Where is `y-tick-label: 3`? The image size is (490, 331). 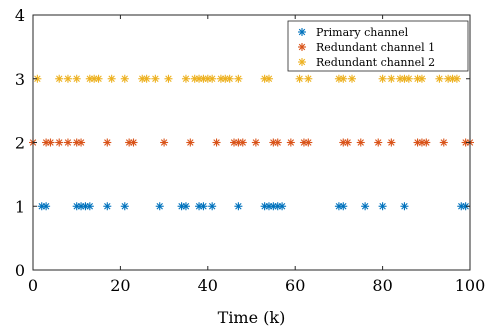 y-tick-label: 3 is located at coordinates (20, 79).